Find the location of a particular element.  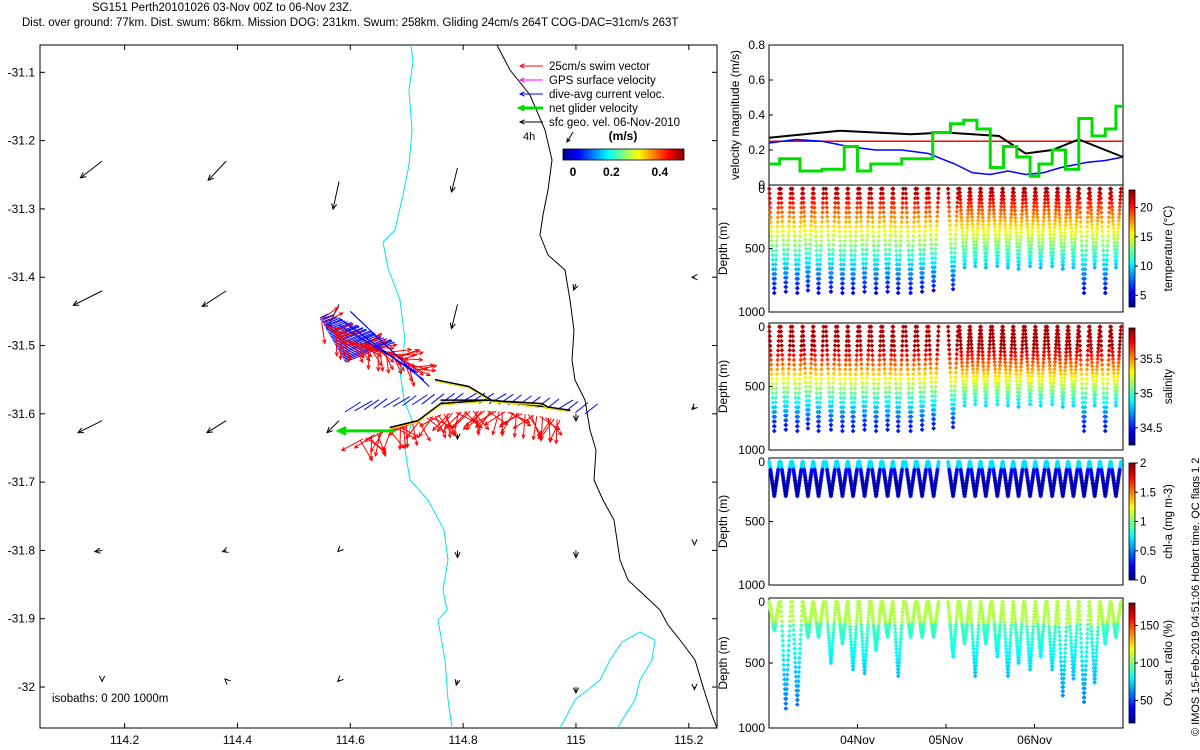

map-xtick-label: 115 is located at coordinates (575, 740).